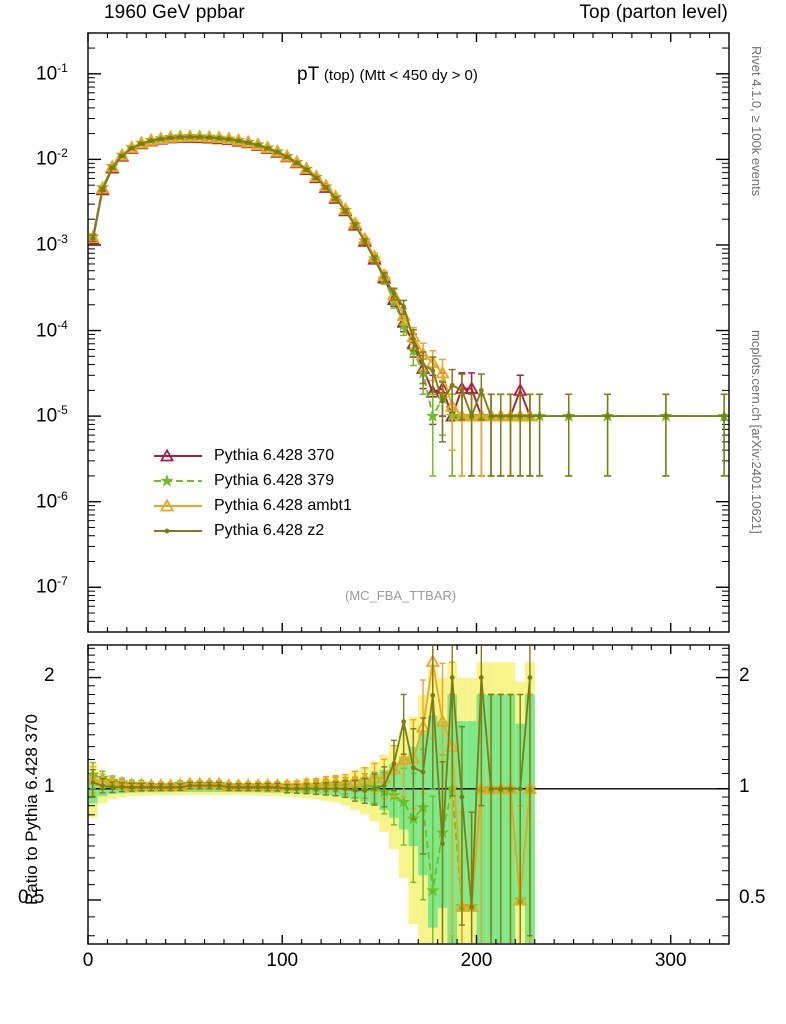 The width and height of the screenshot is (786, 1024). What do you see at coordinates (282, 960) in the screenshot?
I see `x-tick-1: 100` at bounding box center [282, 960].